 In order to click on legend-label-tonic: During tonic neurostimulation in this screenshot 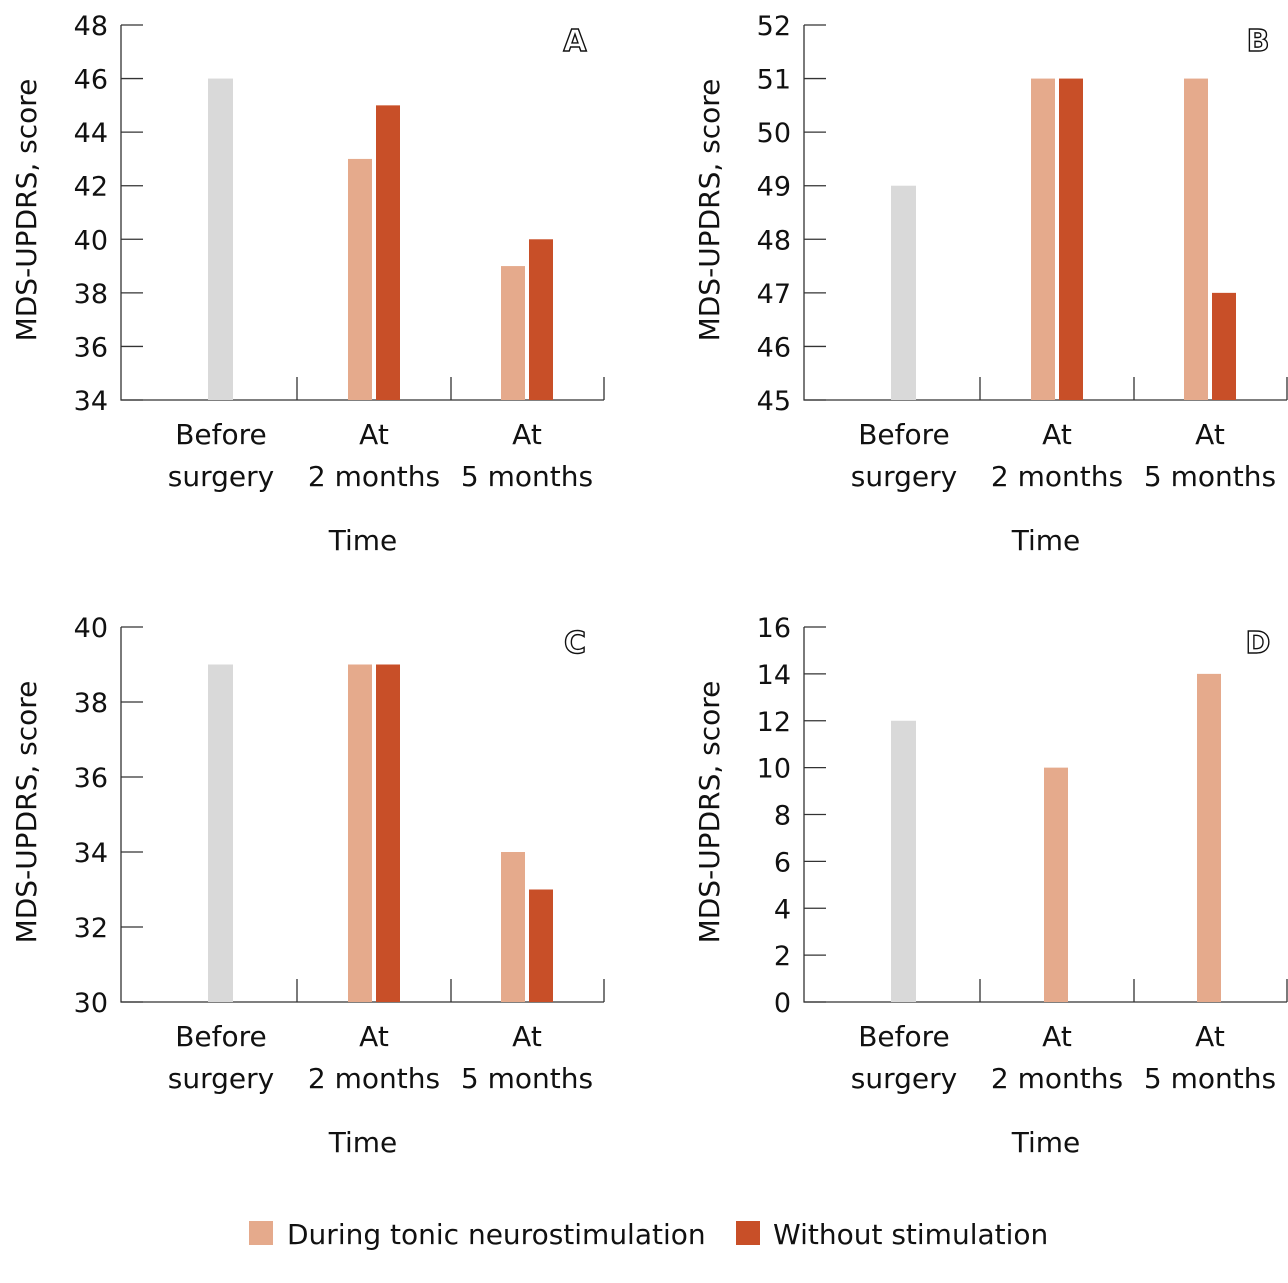, I will do `click(496, 1234)`.